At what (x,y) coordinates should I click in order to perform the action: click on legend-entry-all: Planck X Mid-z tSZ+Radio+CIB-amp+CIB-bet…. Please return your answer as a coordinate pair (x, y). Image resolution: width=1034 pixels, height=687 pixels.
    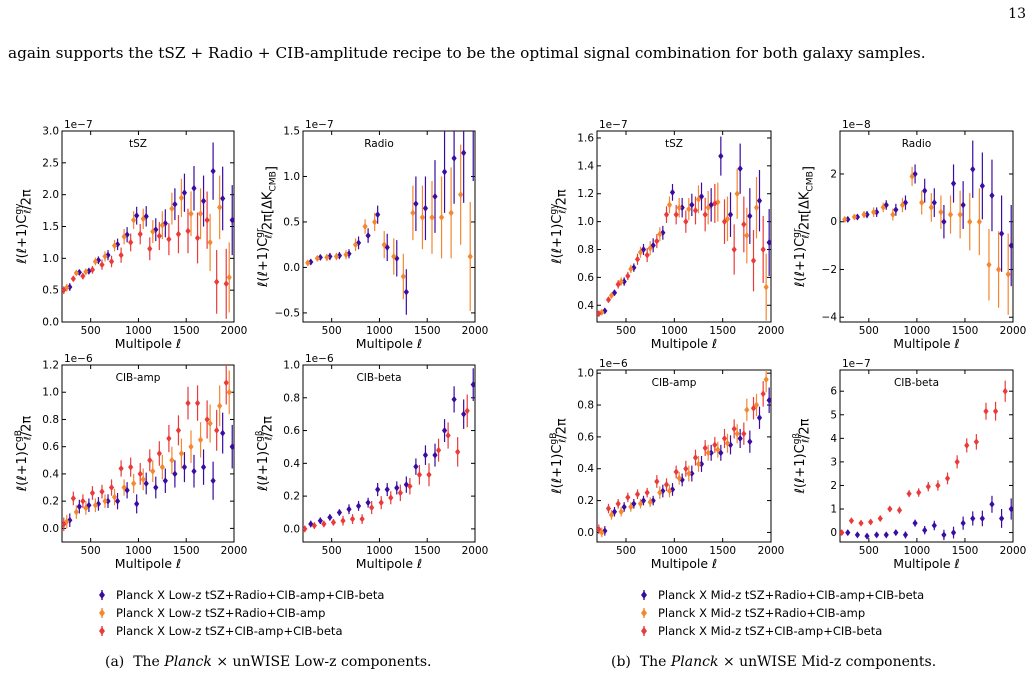
    Looking at the image, I should click on (777, 595).